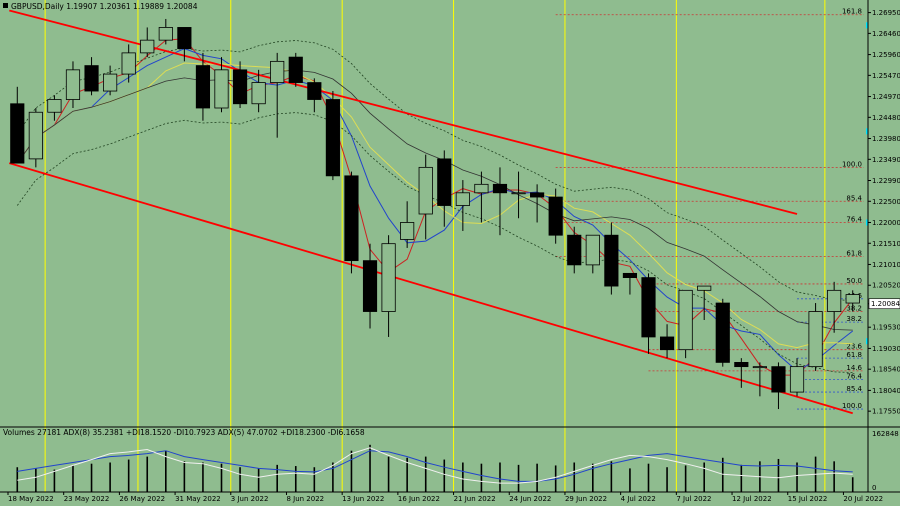 This screenshot has height=506, width=900. Describe the element at coordinates (886, 391) in the screenshot. I see `price-tick-label: 1.18040` at that location.